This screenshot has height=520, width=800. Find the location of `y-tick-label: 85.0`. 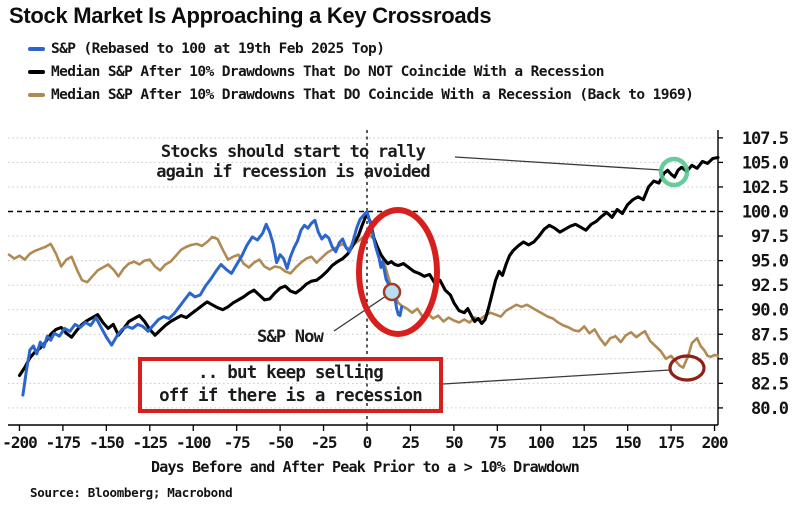

y-tick-label: 85.0 is located at coordinates (770, 360).